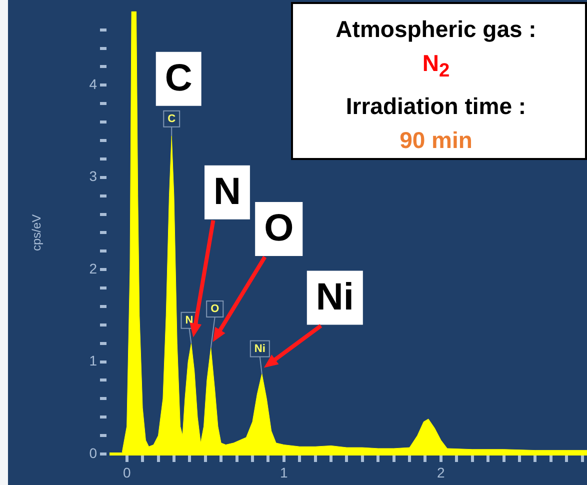  I want to click on y-axis-title: cps/eV, so click(37, 233).